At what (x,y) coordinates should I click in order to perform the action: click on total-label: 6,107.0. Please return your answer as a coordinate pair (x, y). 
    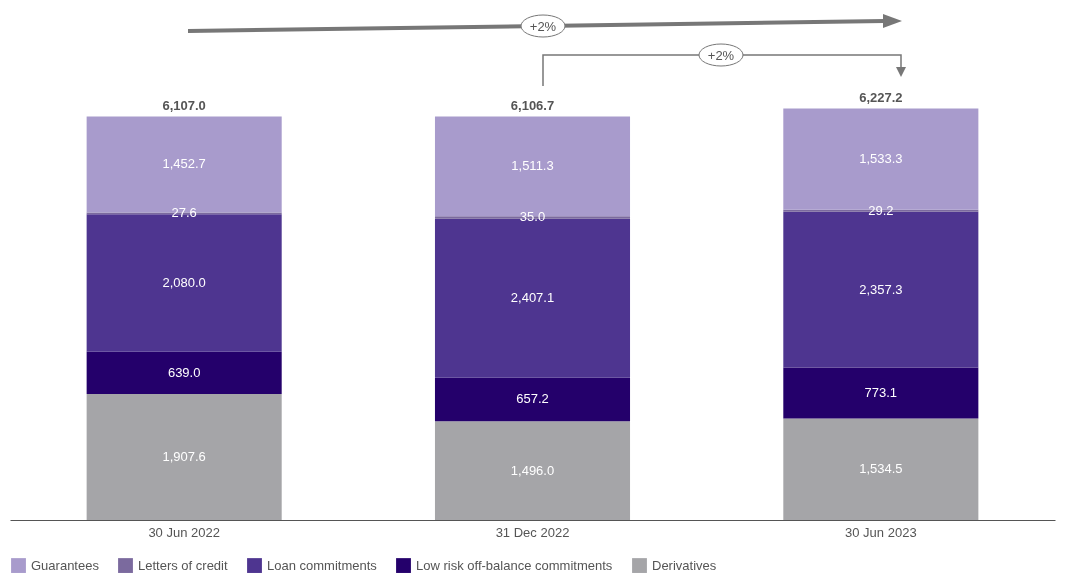
    Looking at the image, I should click on (184, 106).